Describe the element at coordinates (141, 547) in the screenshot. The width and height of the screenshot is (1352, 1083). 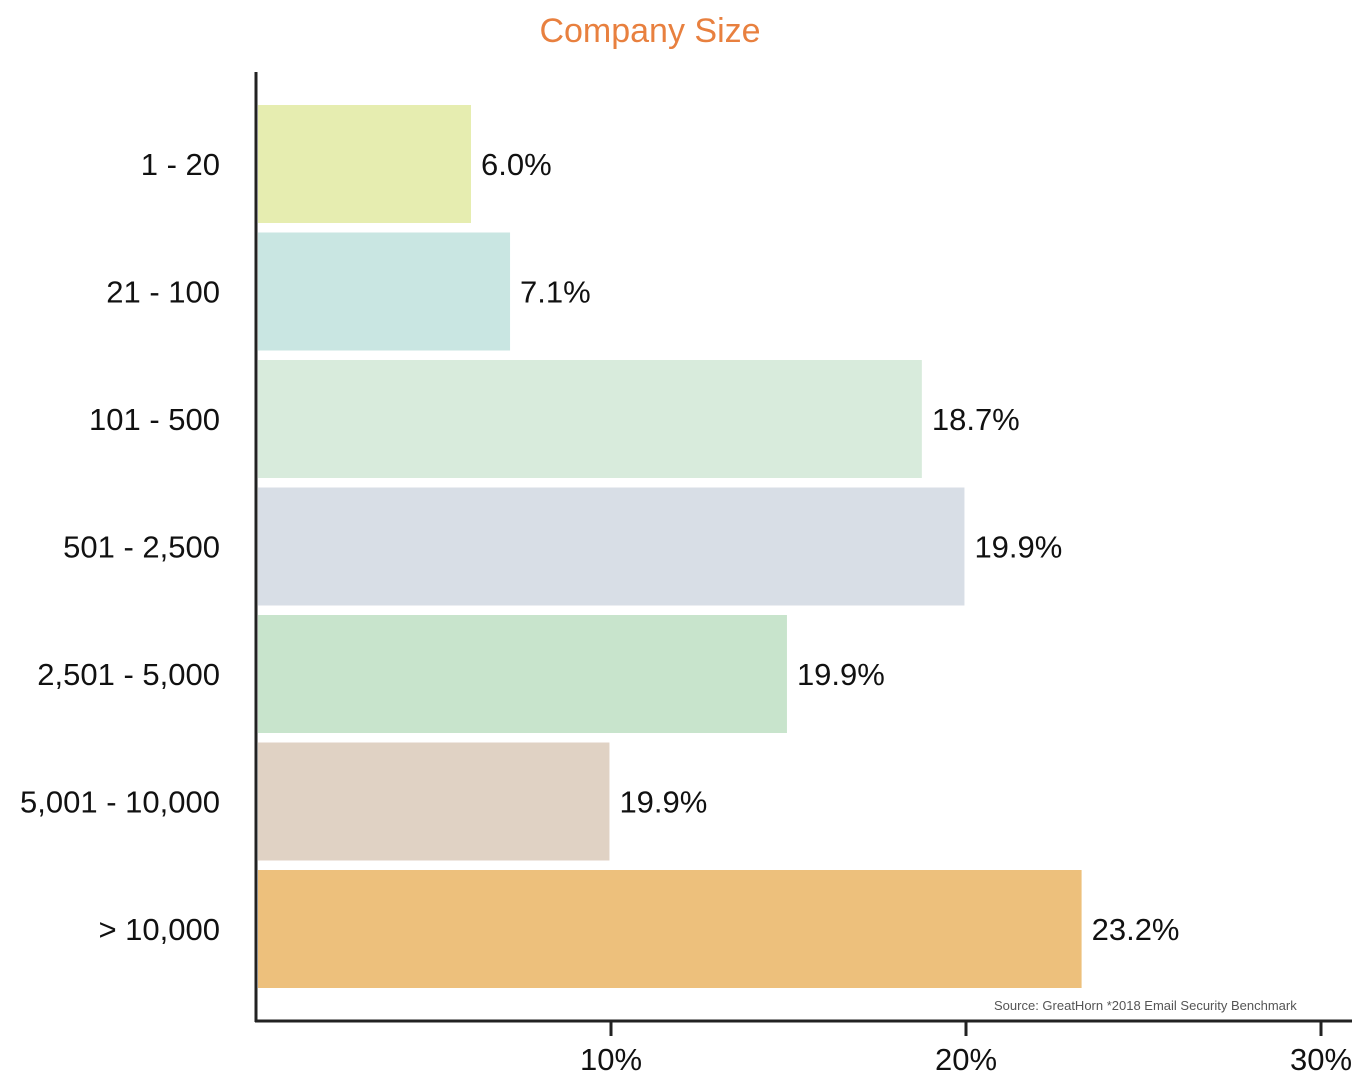
I see `category-label: 501 - 2,500` at that location.